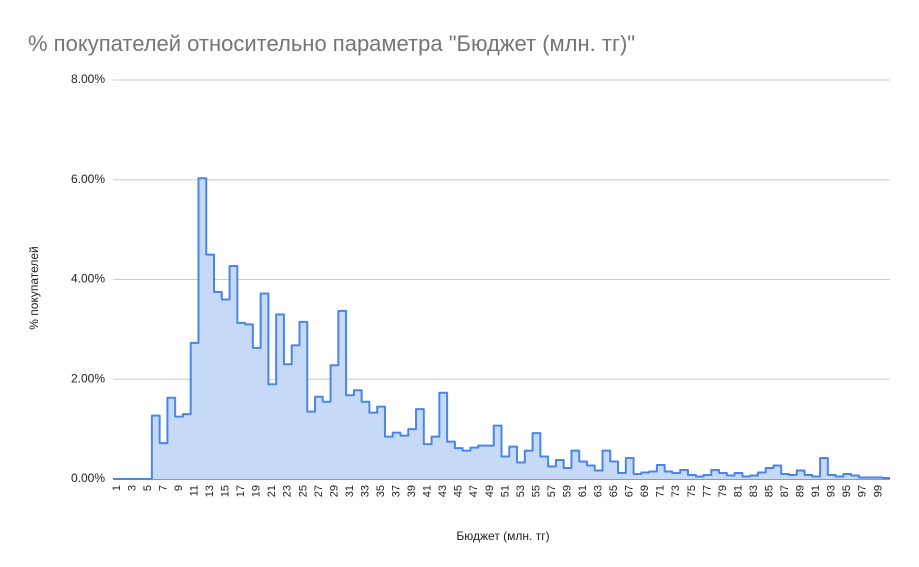 The height and width of the screenshot is (567, 919). What do you see at coordinates (428, 491) in the screenshot?
I see `x-tick-label: 41` at bounding box center [428, 491].